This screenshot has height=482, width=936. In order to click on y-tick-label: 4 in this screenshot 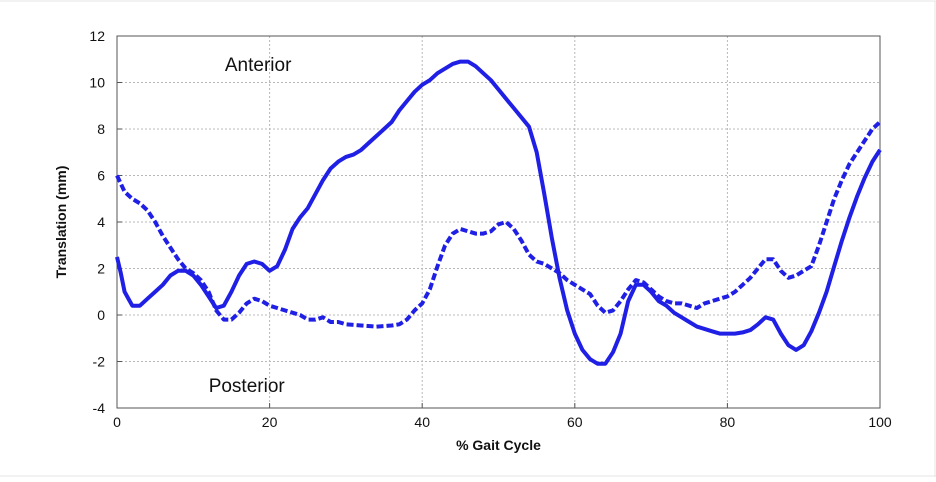, I will do `click(101, 222)`.